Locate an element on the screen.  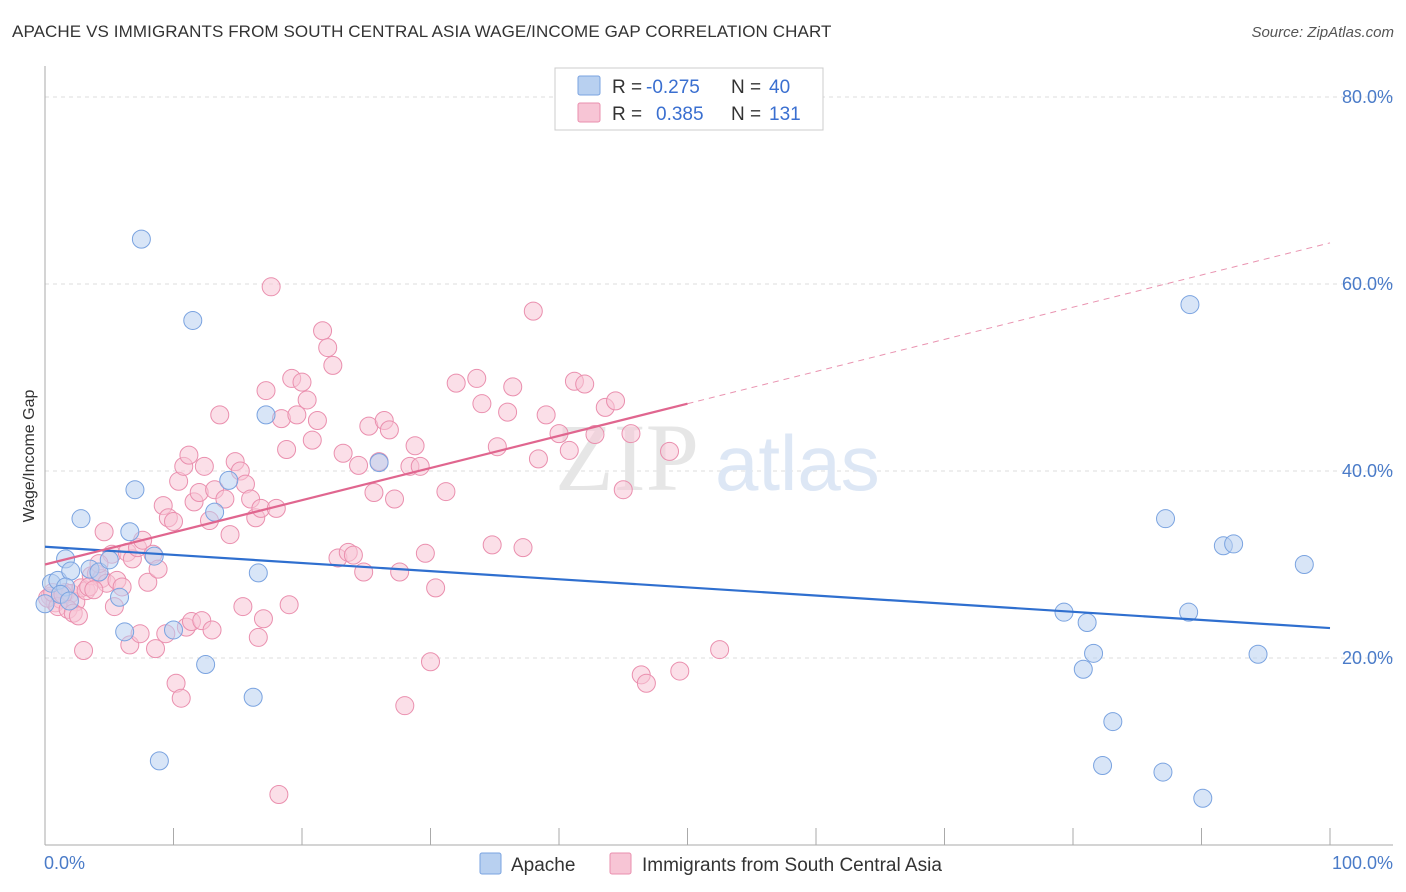
x-tick-label: 0.0% is located at coordinates (64, 863).